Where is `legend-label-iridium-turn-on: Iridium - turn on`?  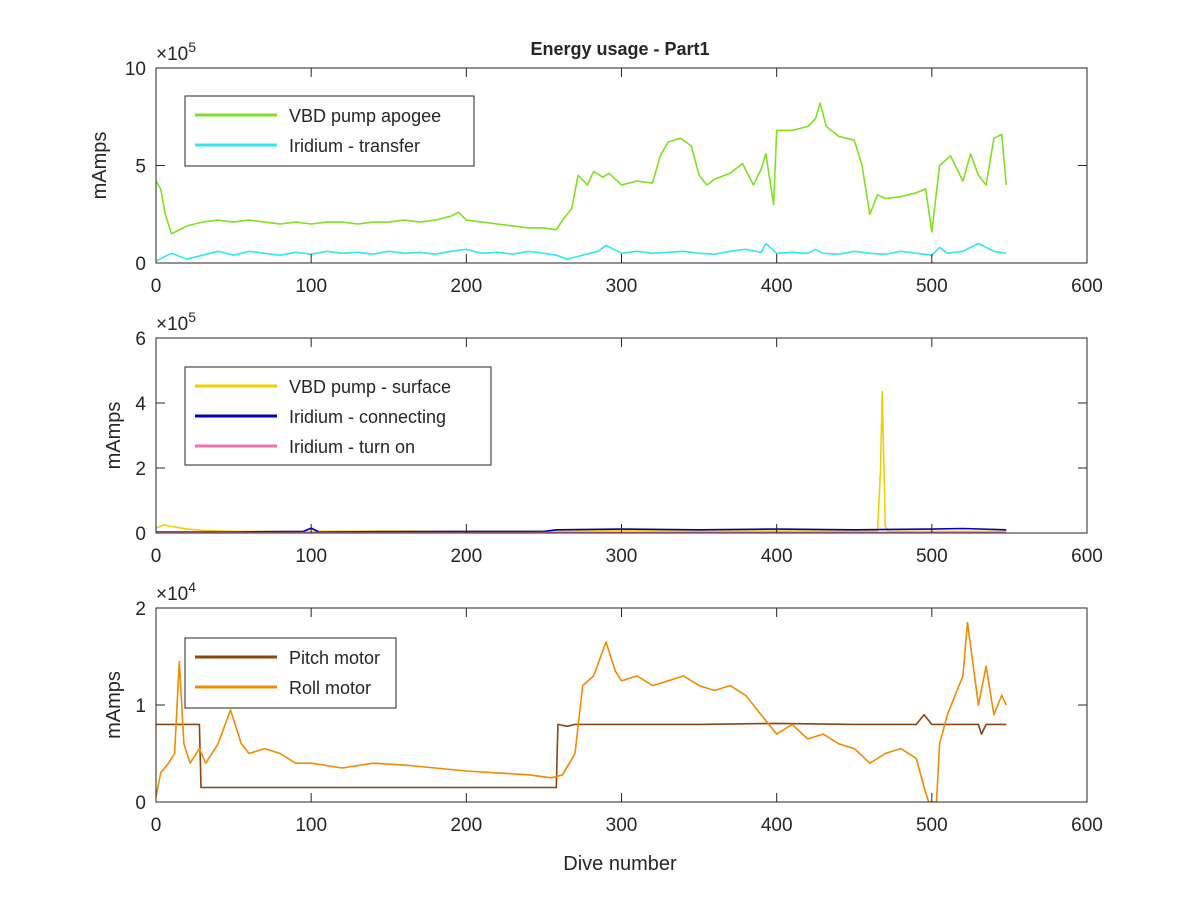
legend-label-iridium-turn-on: Iridium - turn on is located at coordinates (352, 447).